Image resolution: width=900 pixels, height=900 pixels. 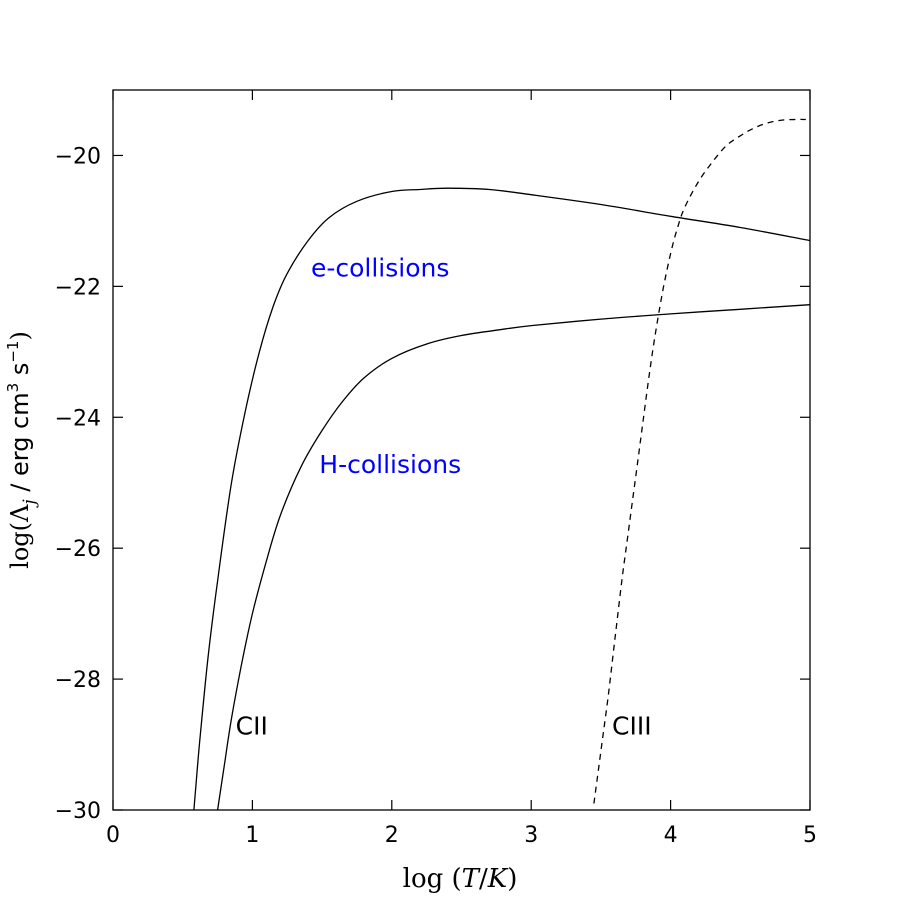 I want to click on y-tick-label: −26, so click(x=78, y=549).